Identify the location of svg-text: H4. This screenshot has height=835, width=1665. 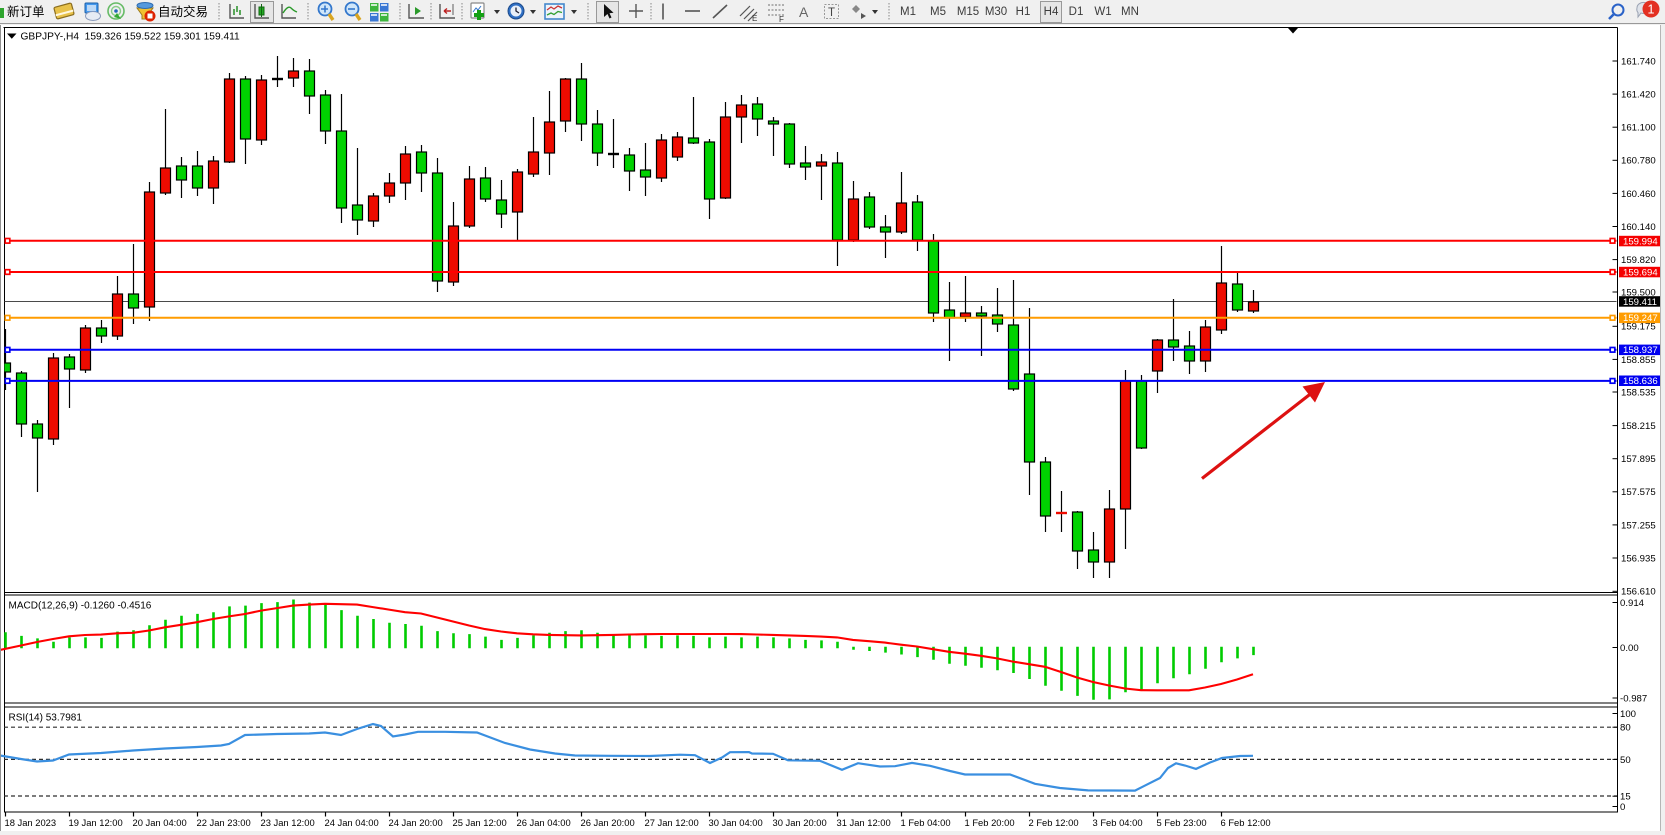
(1051, 12).